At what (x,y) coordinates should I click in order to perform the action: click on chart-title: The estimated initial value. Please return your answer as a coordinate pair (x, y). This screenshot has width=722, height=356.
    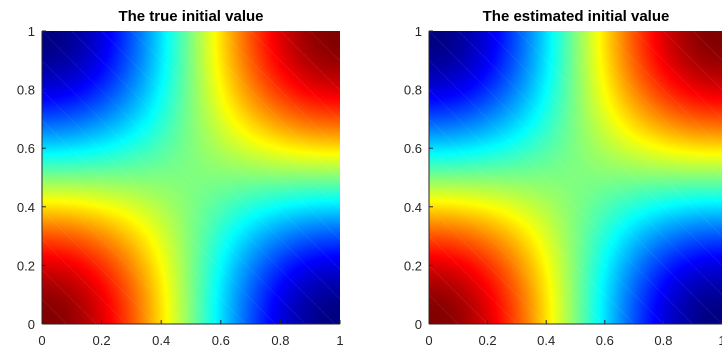
    Looking at the image, I should click on (576, 16).